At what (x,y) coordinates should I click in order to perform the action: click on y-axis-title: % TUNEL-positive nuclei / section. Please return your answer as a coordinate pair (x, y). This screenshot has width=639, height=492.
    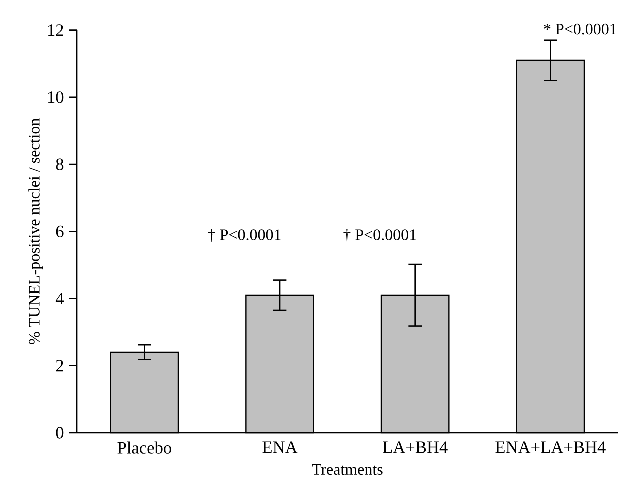
    Looking at the image, I should click on (36, 231).